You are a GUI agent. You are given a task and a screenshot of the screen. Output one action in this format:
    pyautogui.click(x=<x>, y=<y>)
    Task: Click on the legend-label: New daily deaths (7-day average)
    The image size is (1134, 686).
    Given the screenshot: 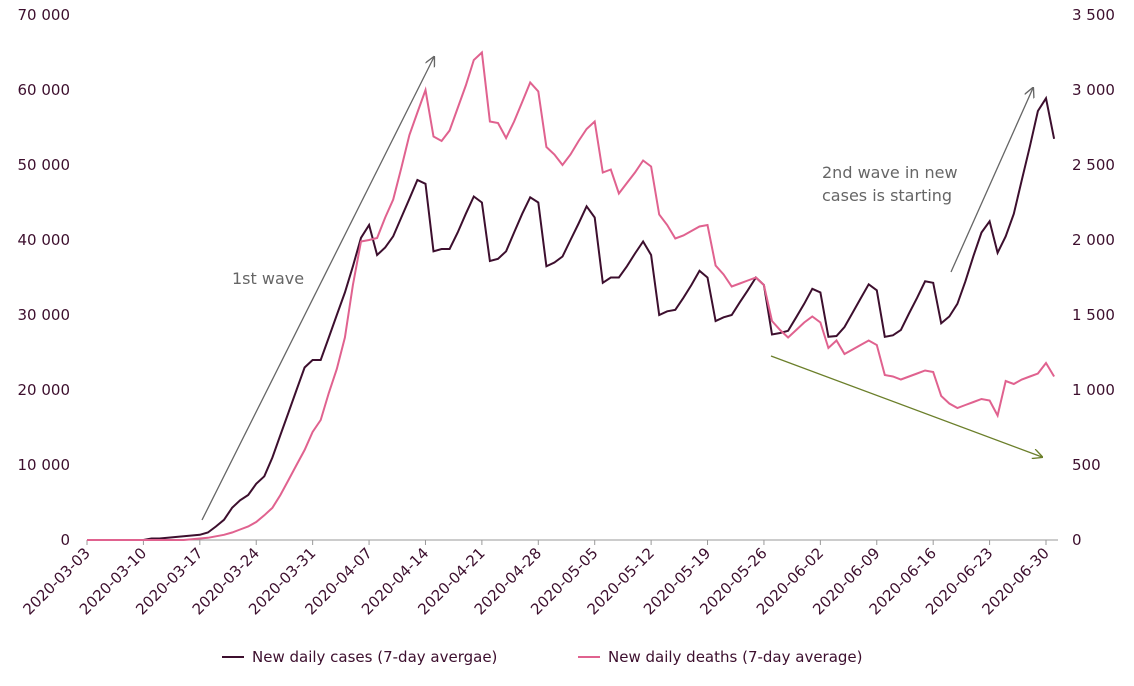 What is the action you would take?
    pyautogui.click(x=735, y=657)
    